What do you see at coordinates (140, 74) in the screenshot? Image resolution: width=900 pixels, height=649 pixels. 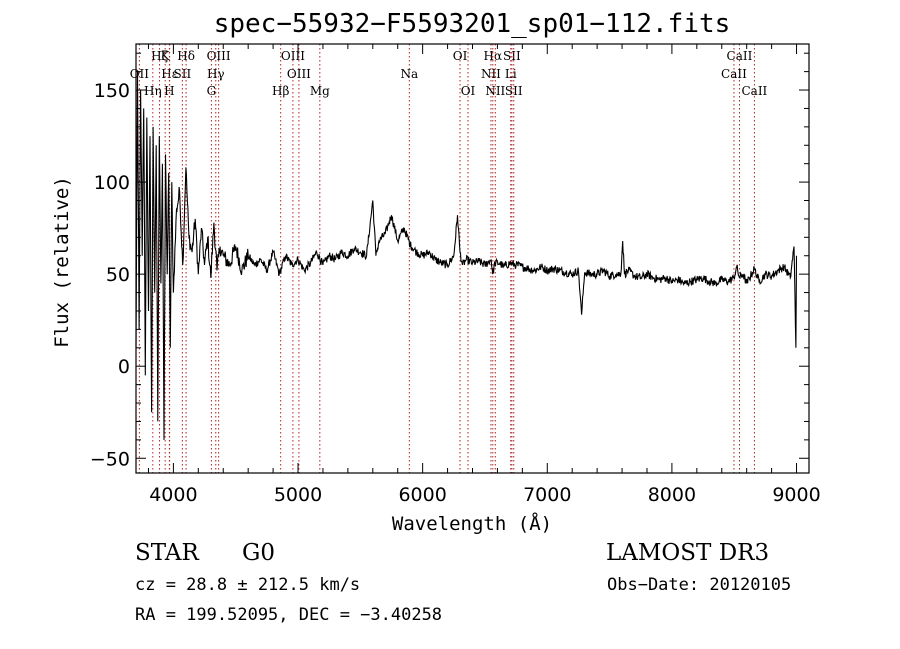 I see `spectral-line-label: OII` at bounding box center [140, 74].